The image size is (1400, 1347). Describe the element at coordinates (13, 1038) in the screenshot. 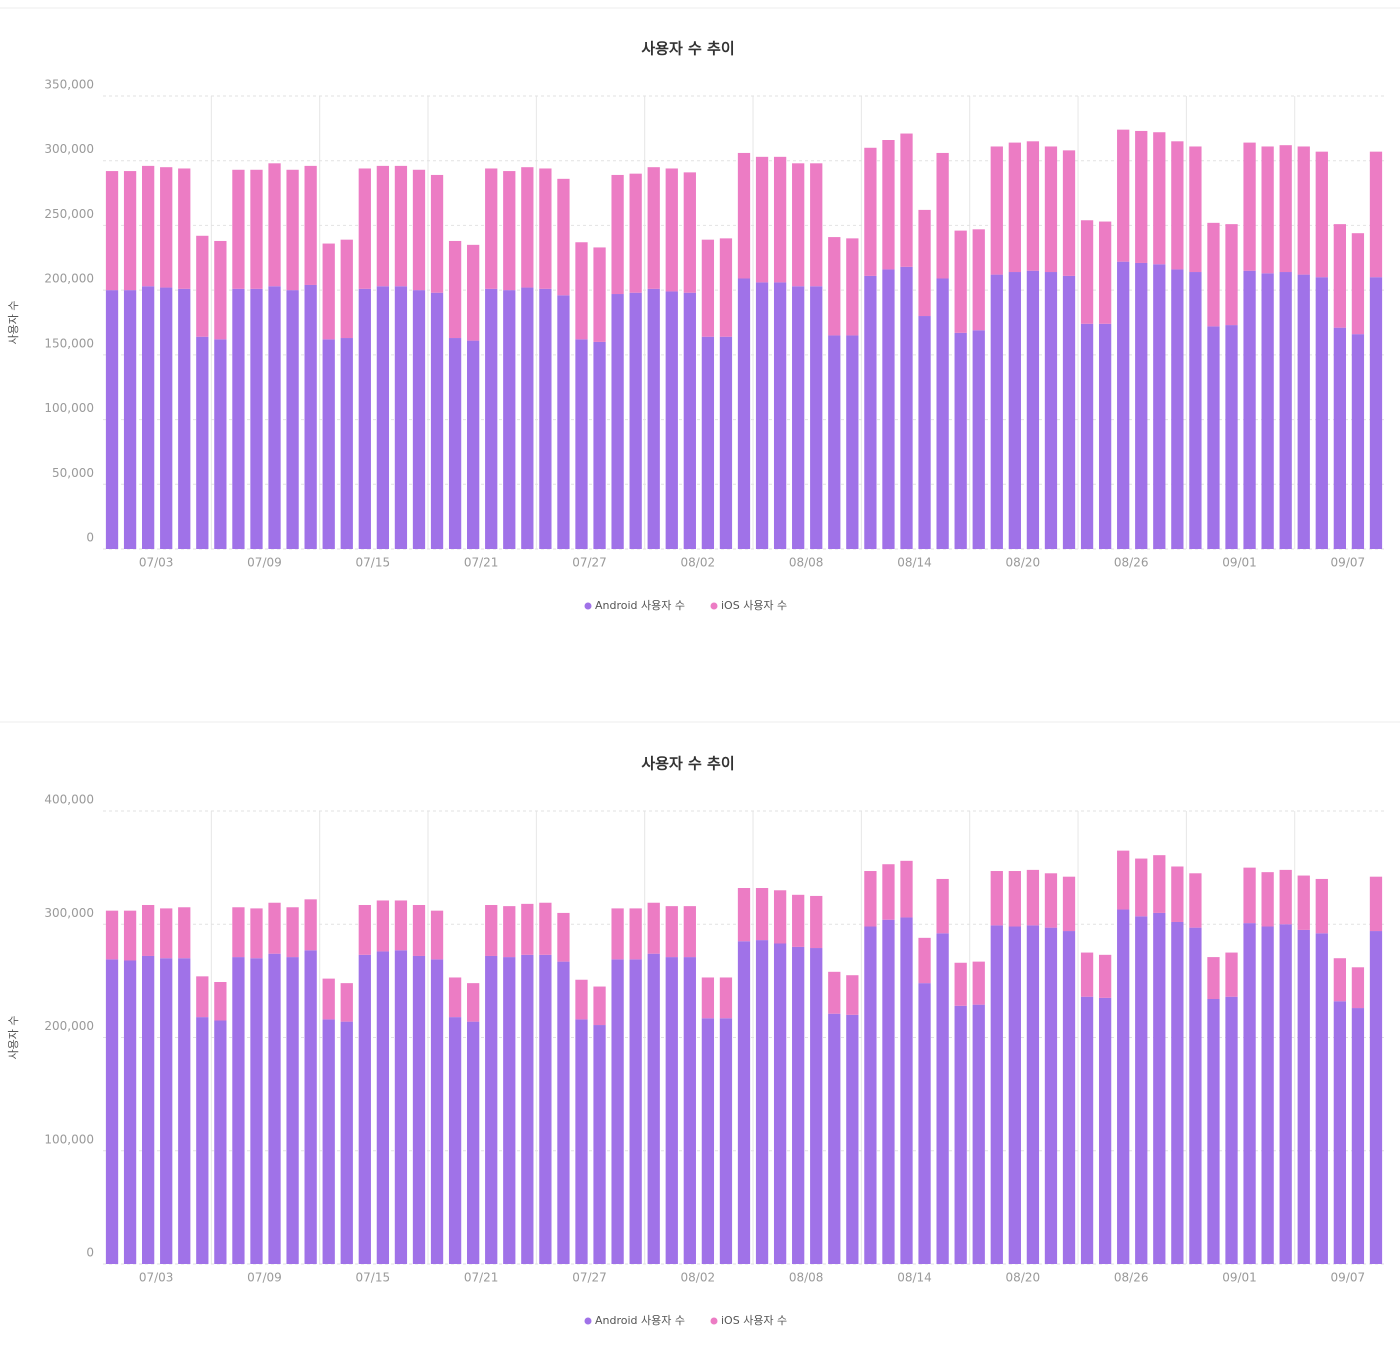

I see `y-axis-title: 사용자 수` at that location.